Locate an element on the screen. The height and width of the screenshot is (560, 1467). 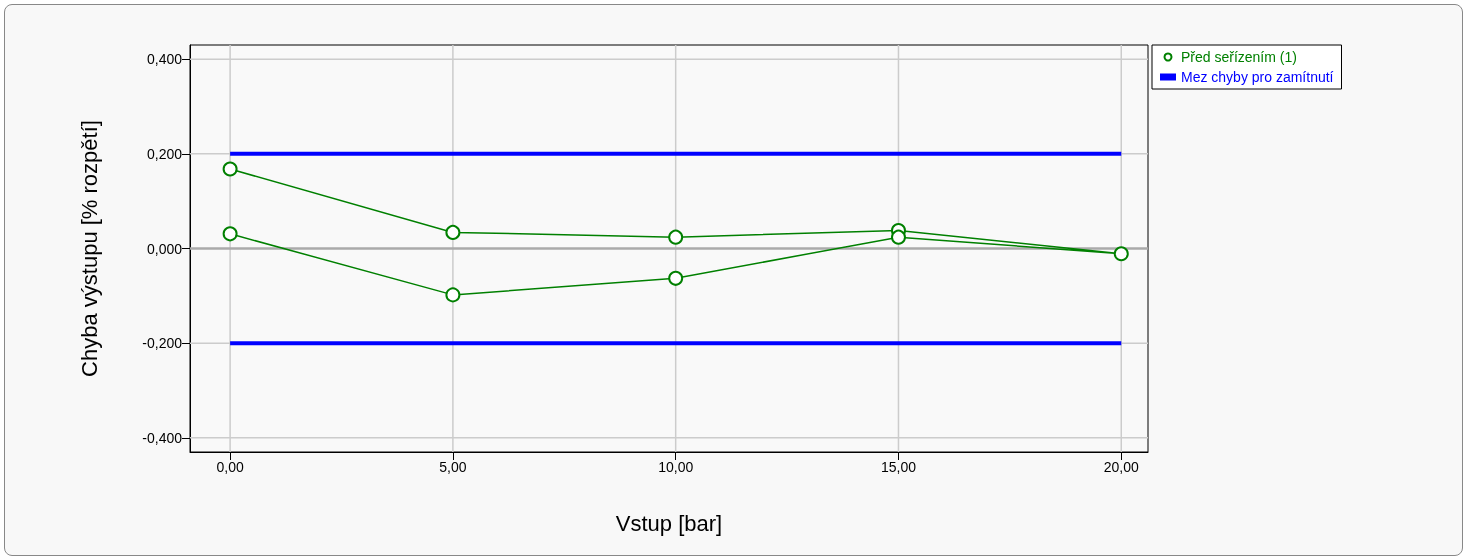
x-axis-title: Vstup [bar] is located at coordinates (669, 523).